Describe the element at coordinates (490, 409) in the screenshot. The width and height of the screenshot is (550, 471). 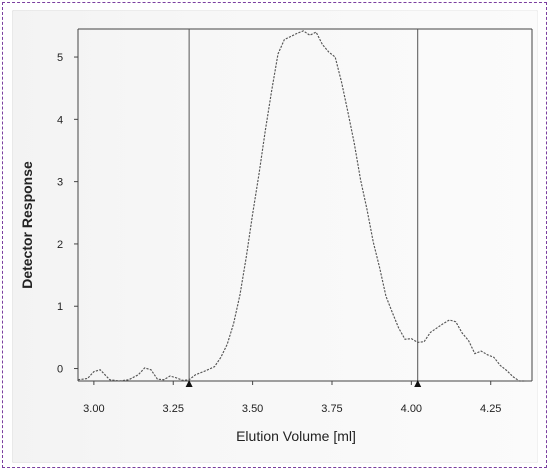
I see `x-tick-label: 4.25` at that location.